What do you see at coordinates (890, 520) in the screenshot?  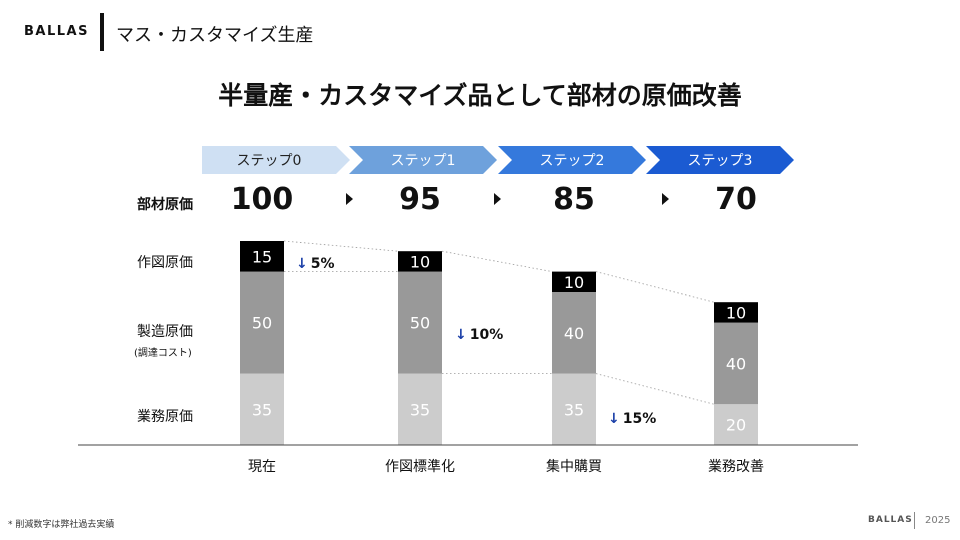 I see `footer-brand: BALLAS` at bounding box center [890, 520].